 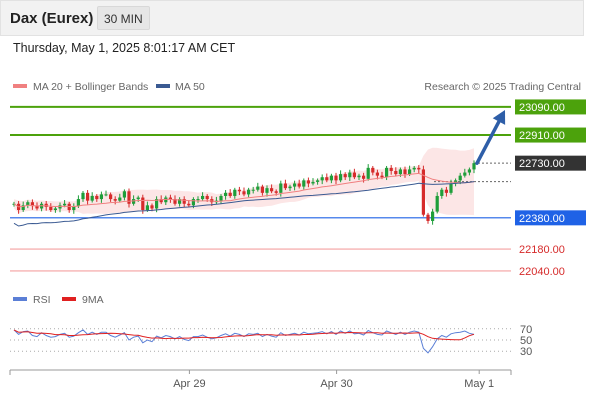 I want to click on current-price-price-tag, so click(x=550, y=163).